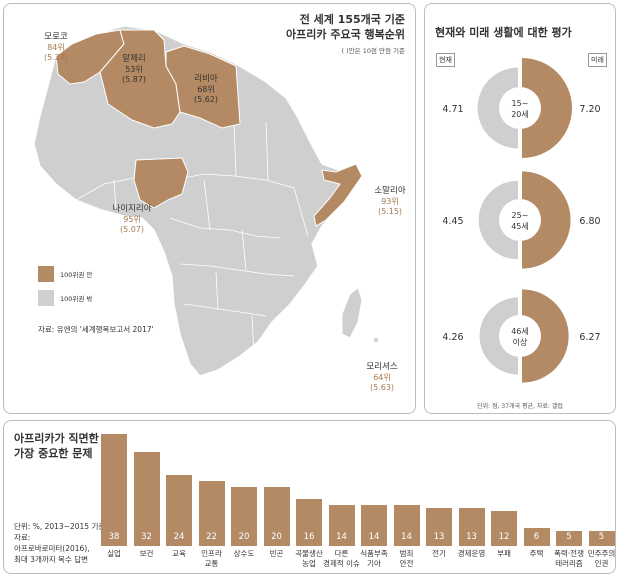 This screenshot has width=620, height=577. I want to click on age-line1-2: 46세, so click(520, 331).